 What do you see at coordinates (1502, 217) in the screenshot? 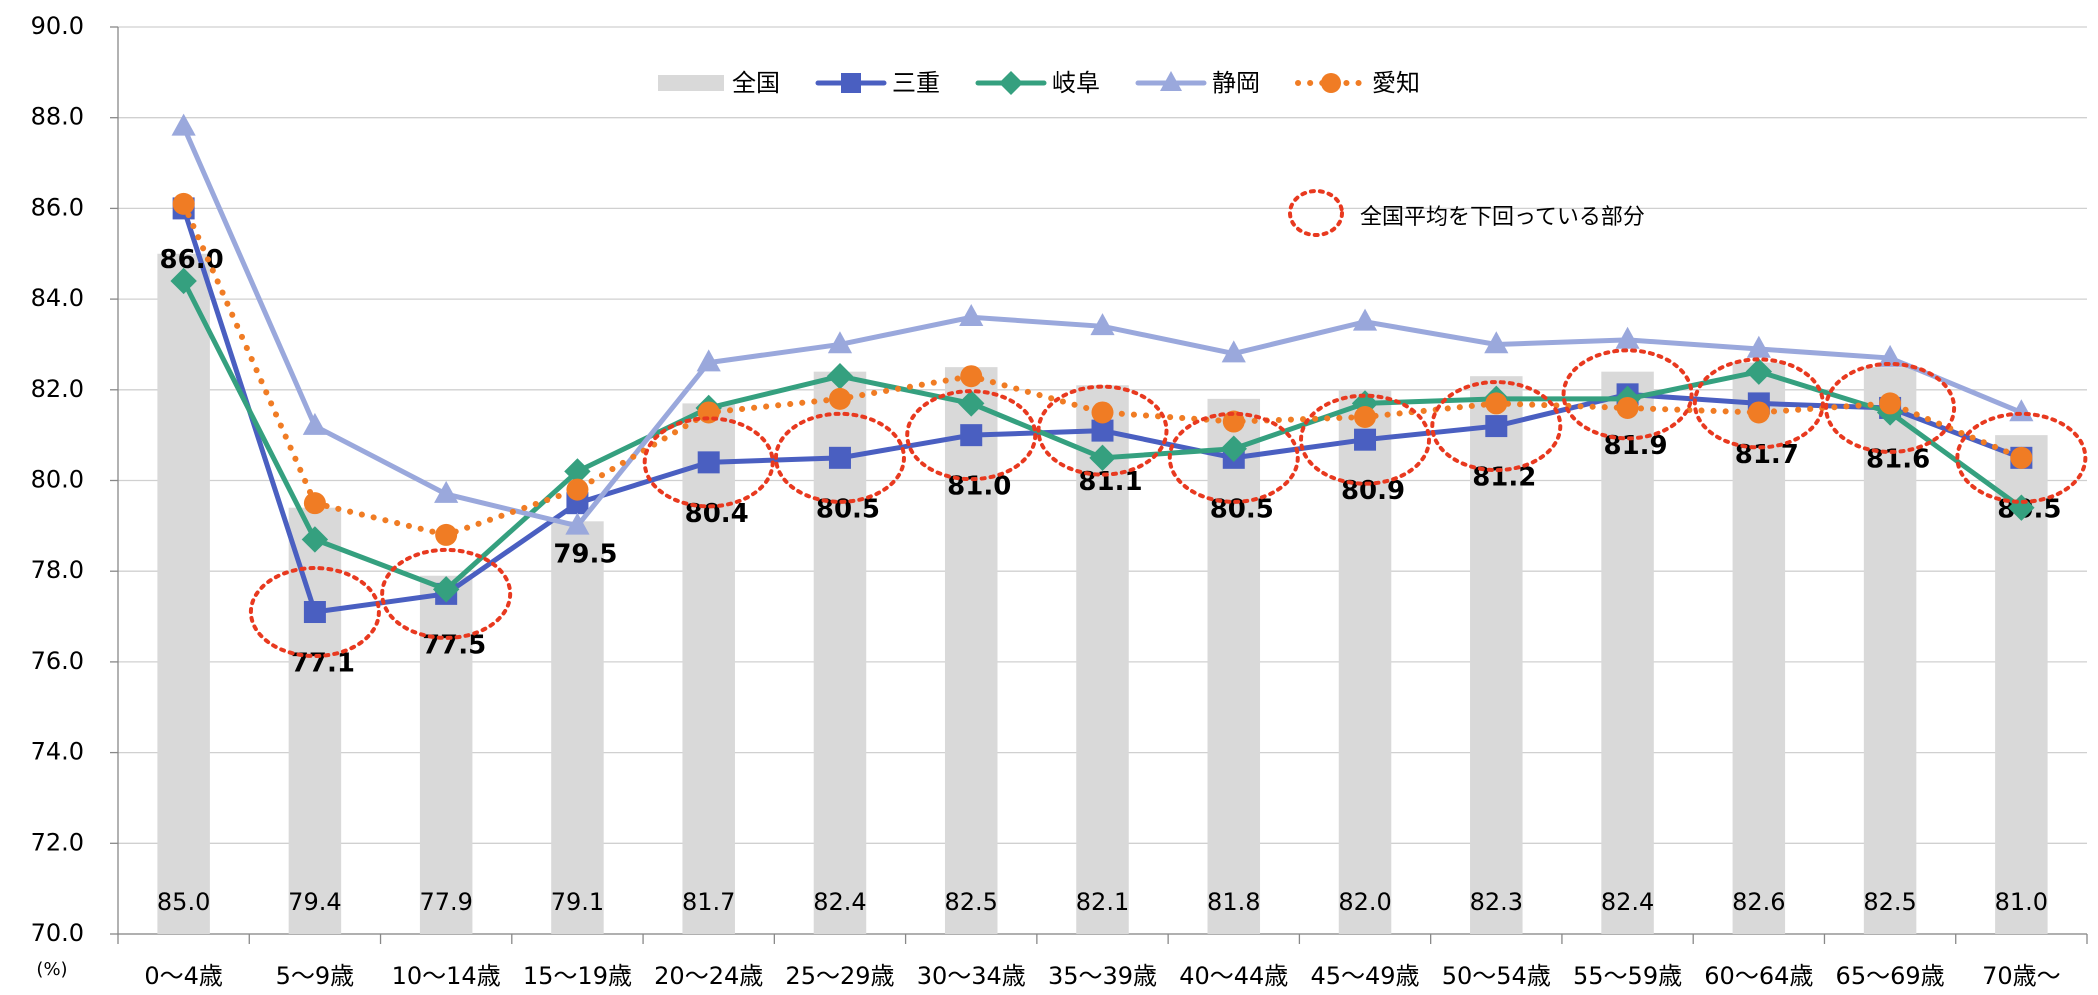
I see `annotation: 全国平均を下回っている部分` at bounding box center [1502, 217].